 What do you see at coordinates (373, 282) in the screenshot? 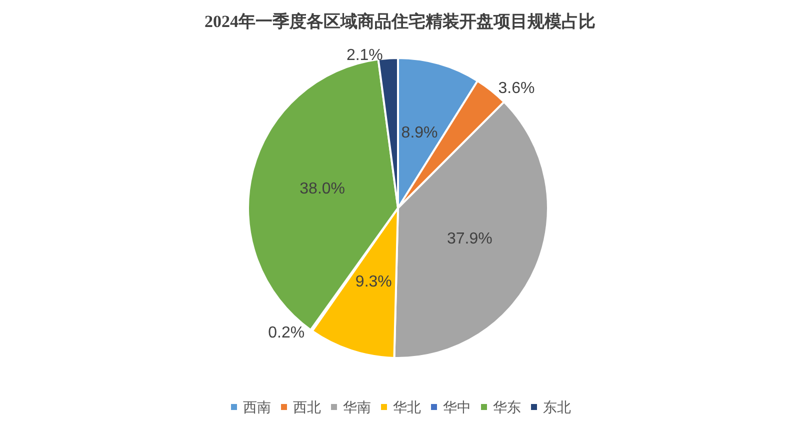
I see `data-label: 9.3%` at bounding box center [373, 282].